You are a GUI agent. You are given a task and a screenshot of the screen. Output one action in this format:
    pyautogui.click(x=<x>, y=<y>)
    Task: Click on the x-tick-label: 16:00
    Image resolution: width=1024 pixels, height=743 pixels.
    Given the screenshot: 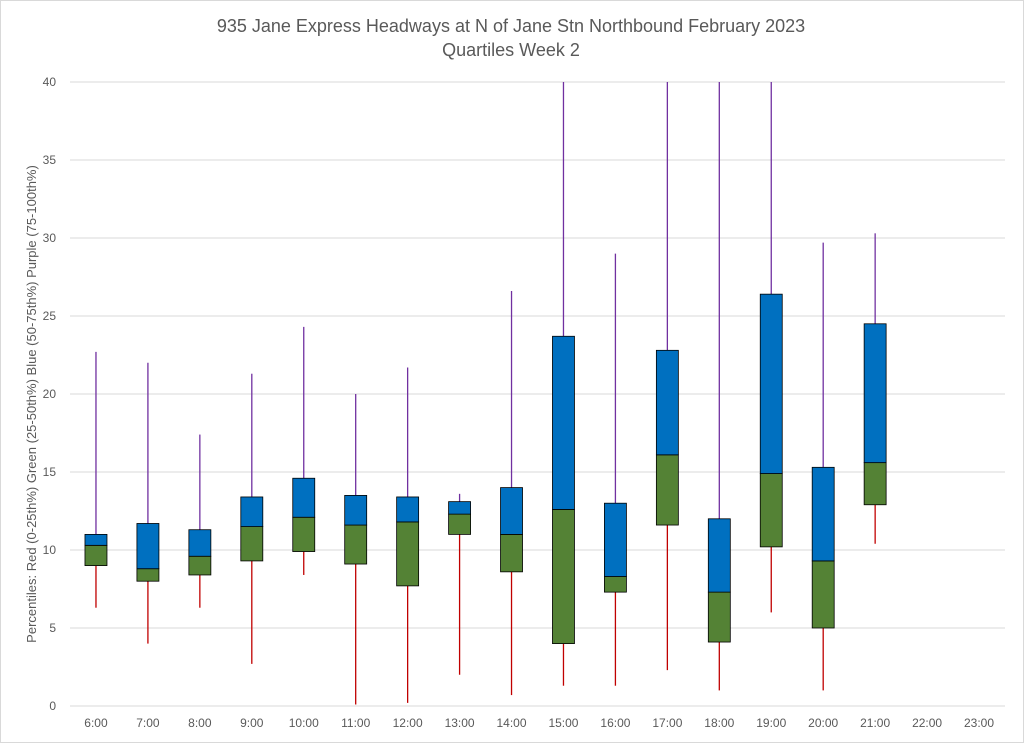 What is the action you would take?
    pyautogui.click(x=615, y=723)
    